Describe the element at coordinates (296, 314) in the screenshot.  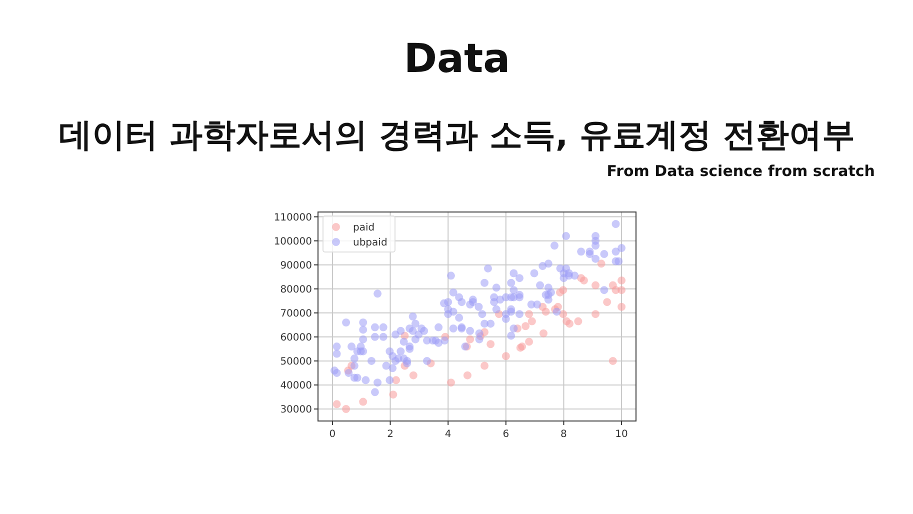
I see `y-tick-label: 70000` at that location.